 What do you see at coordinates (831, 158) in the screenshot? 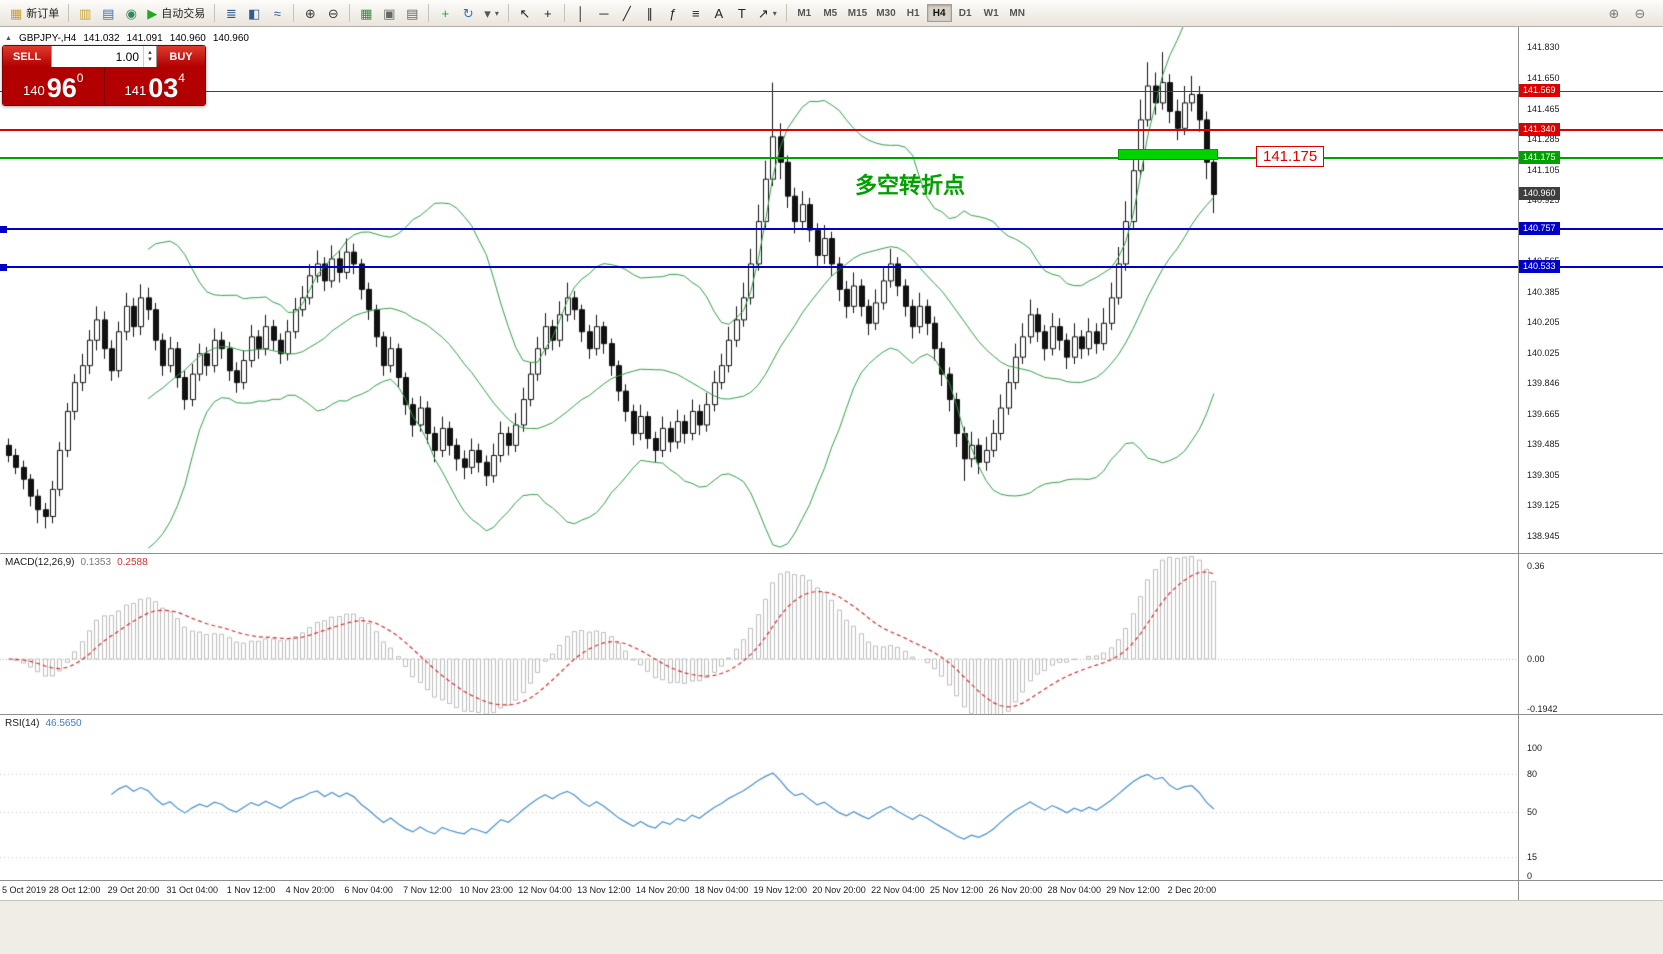
I see `horizontal-line-141.175` at bounding box center [831, 158].